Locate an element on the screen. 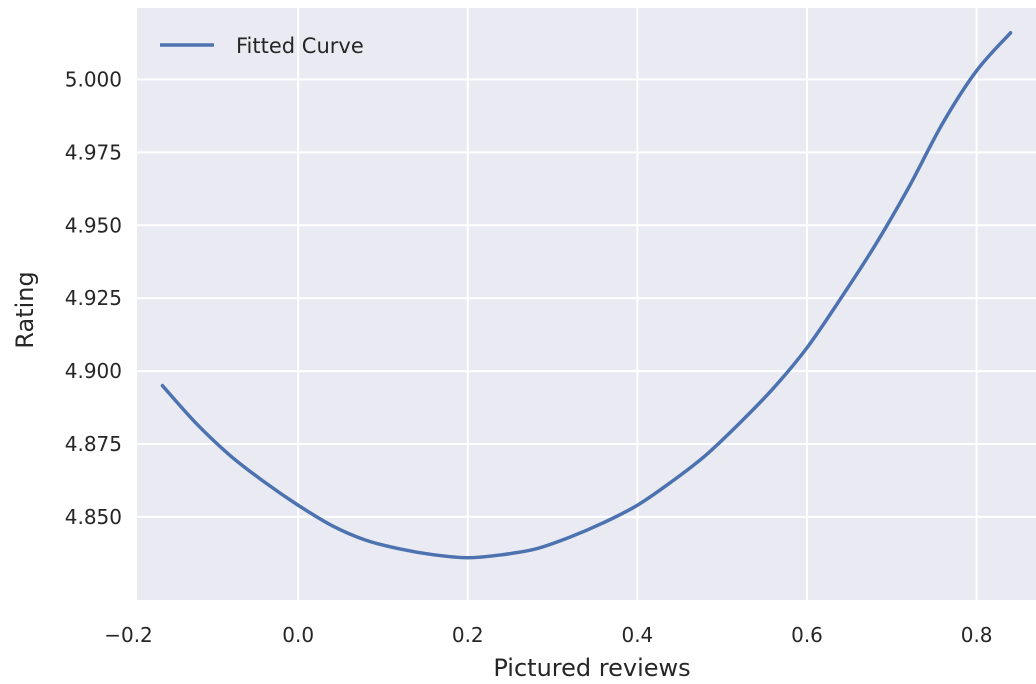 The height and width of the screenshot is (684, 1036). y-tick-label: 5.000 is located at coordinates (93, 79).